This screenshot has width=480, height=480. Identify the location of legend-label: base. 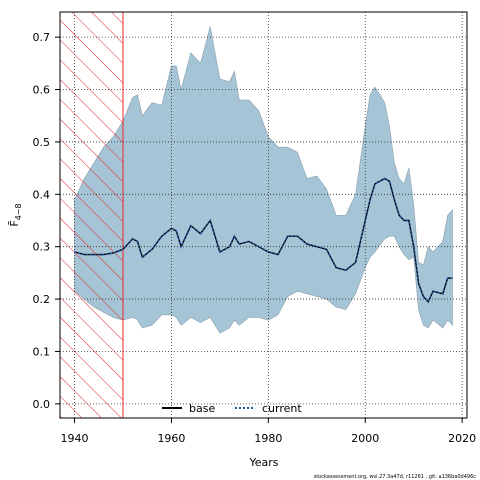
(202, 408).